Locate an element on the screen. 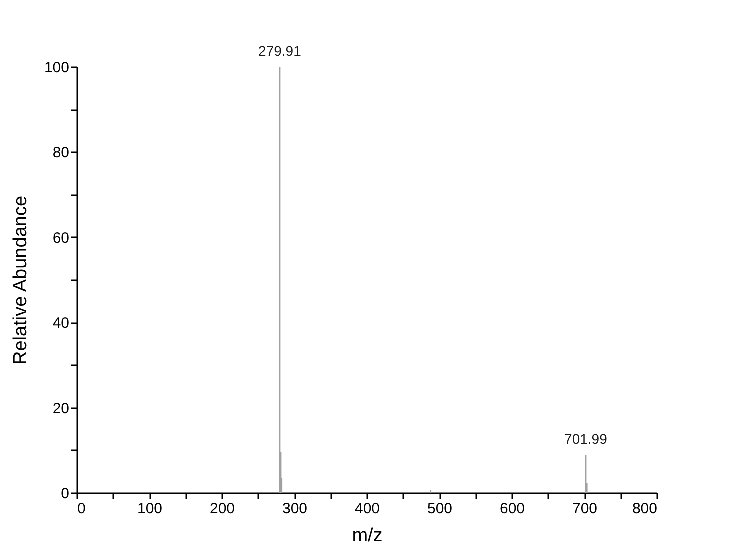 The width and height of the screenshot is (739, 556). y-tick-label: 100 is located at coordinates (57, 68).